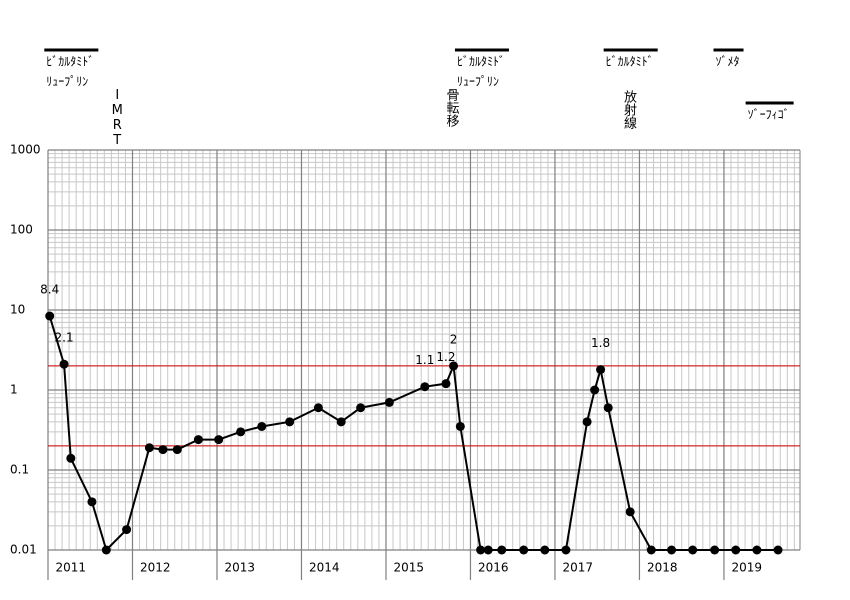  Describe the element at coordinates (662, 568) in the screenshot. I see `x-tick-label: 2018` at that location.